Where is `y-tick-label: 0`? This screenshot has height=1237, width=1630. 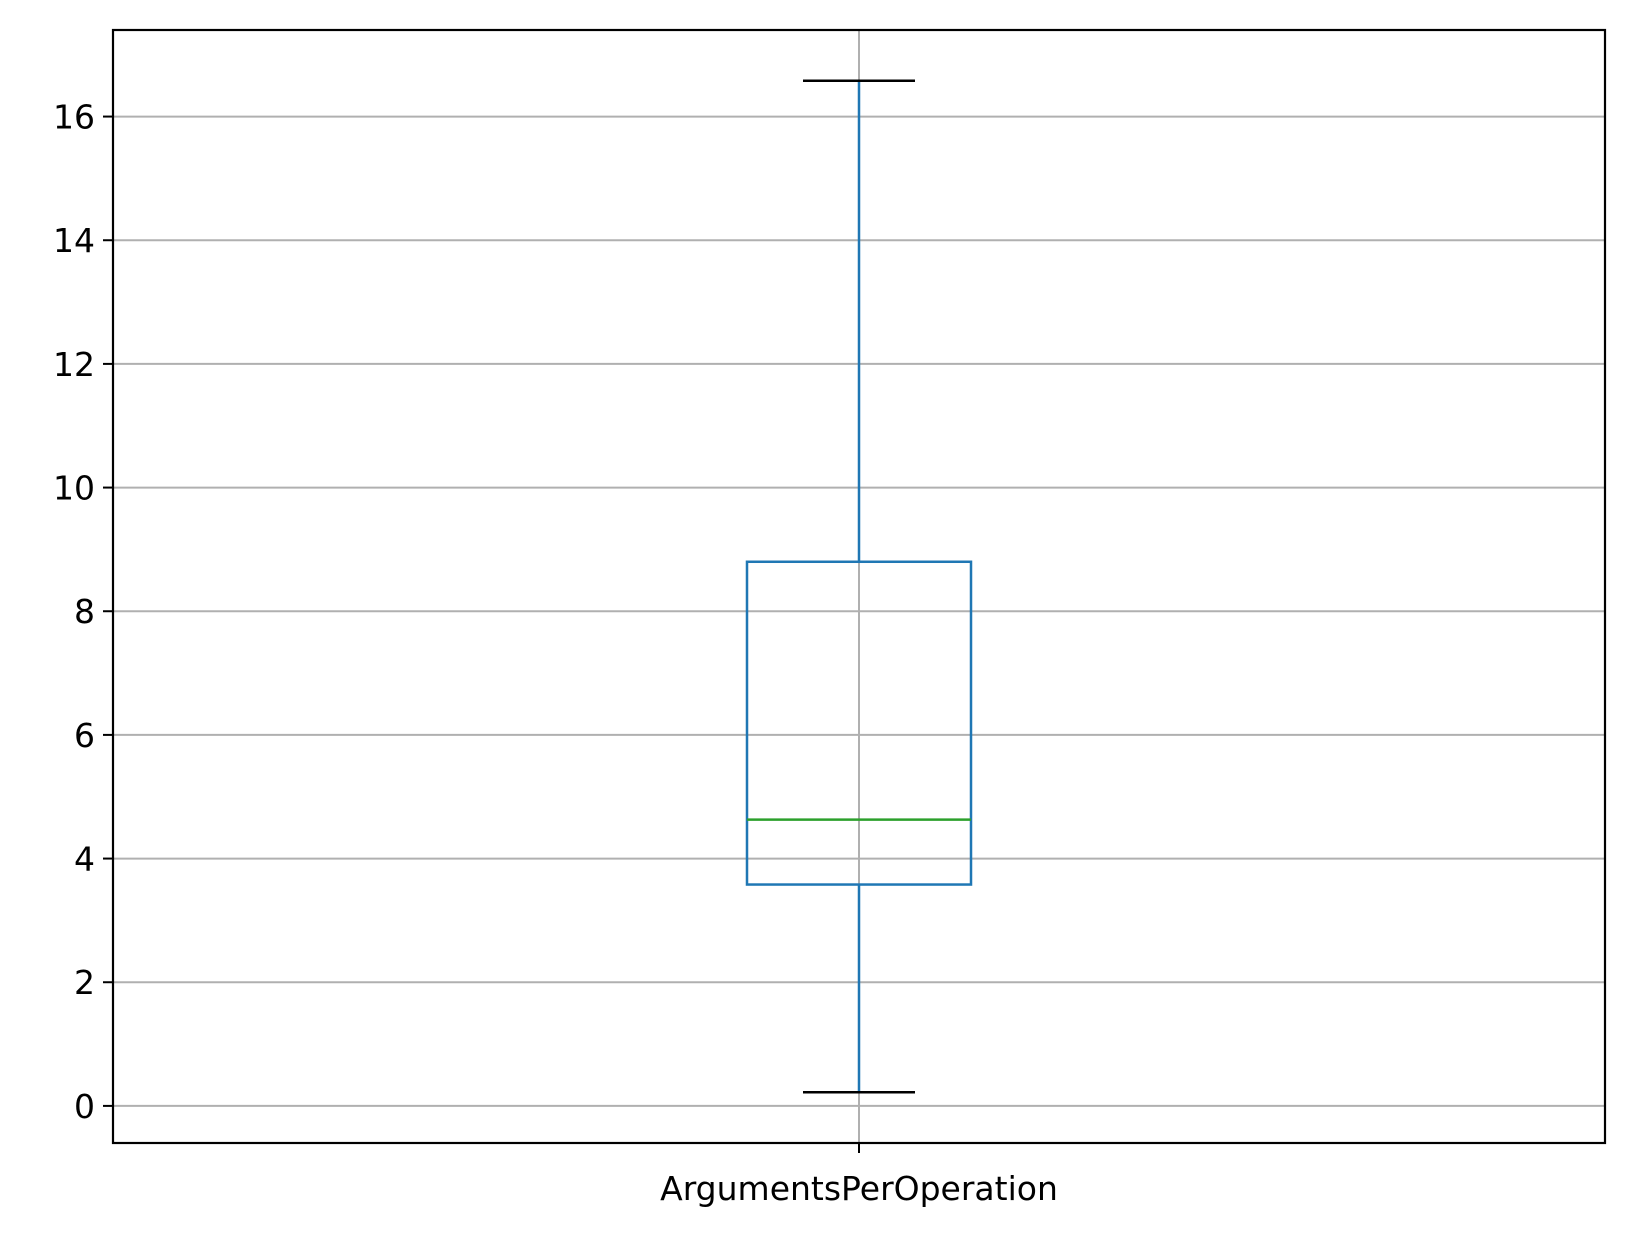 y-tick-label: 0 is located at coordinates (84, 1106).